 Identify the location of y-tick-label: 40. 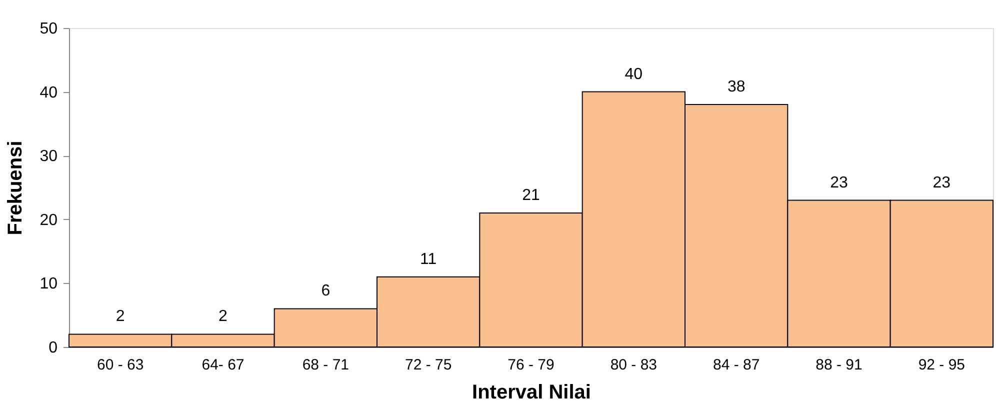
(49, 93).